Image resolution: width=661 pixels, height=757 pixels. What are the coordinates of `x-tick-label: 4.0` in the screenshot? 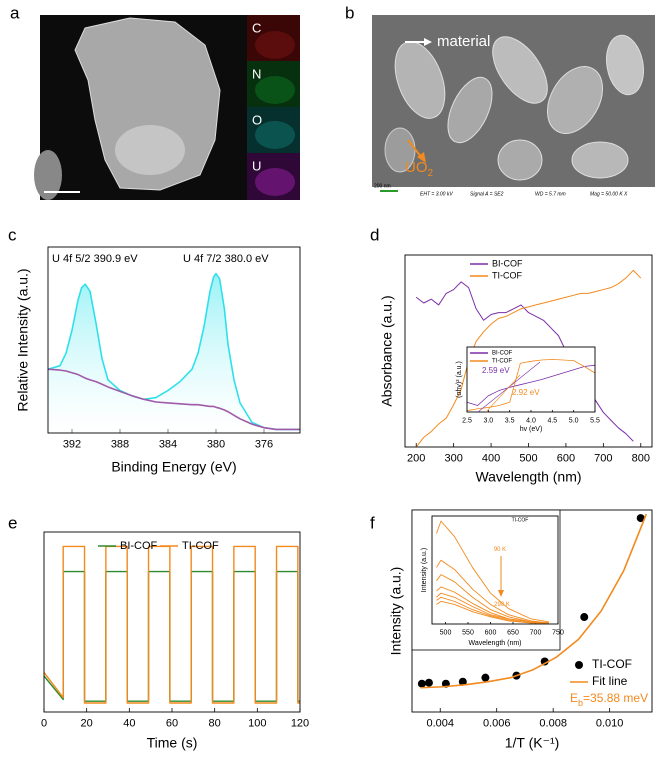 It's located at (531, 420).